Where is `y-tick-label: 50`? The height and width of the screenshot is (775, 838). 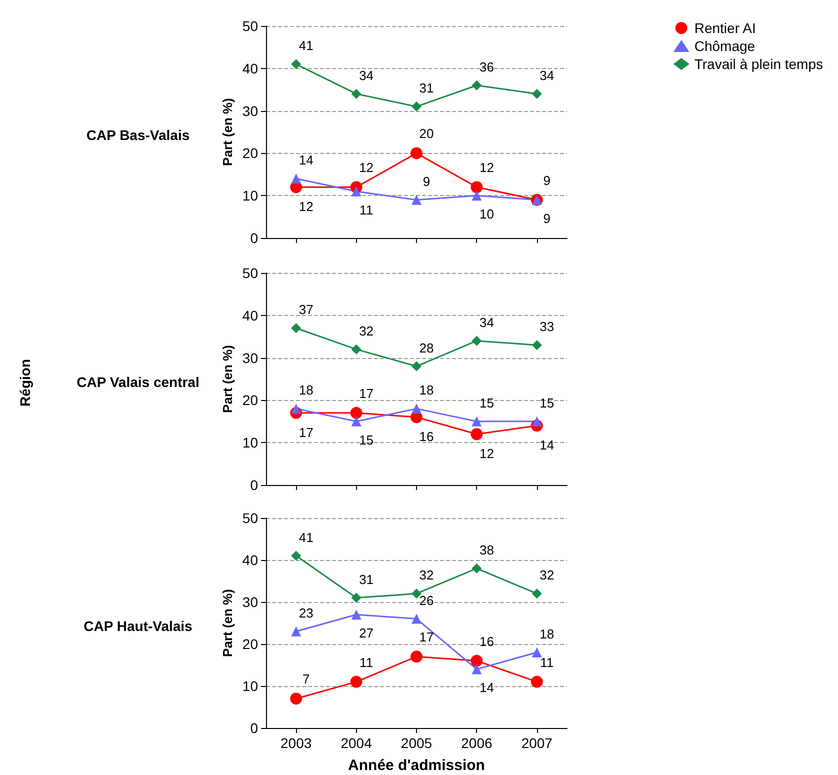 y-tick-label: 50 is located at coordinates (250, 273).